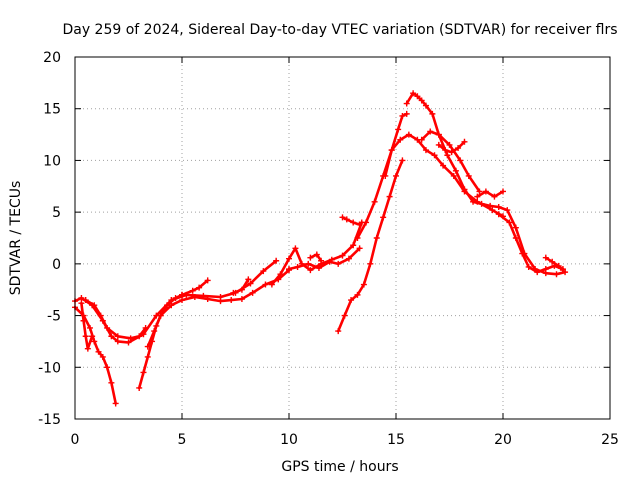 The height and width of the screenshot is (480, 640). What do you see at coordinates (52, 161) in the screenshot?
I see `y-tick-label: 10` at bounding box center [52, 161].